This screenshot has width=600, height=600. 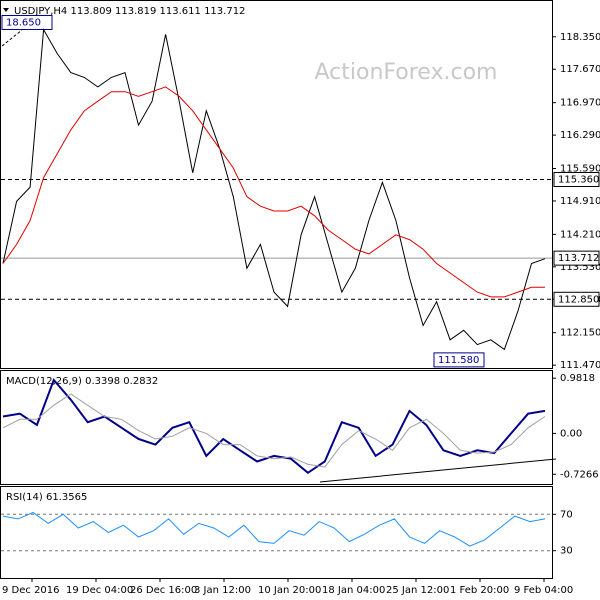 What do you see at coordinates (580, 37) in the screenshot?
I see `y-tick-label: 118.350` at bounding box center [580, 37].